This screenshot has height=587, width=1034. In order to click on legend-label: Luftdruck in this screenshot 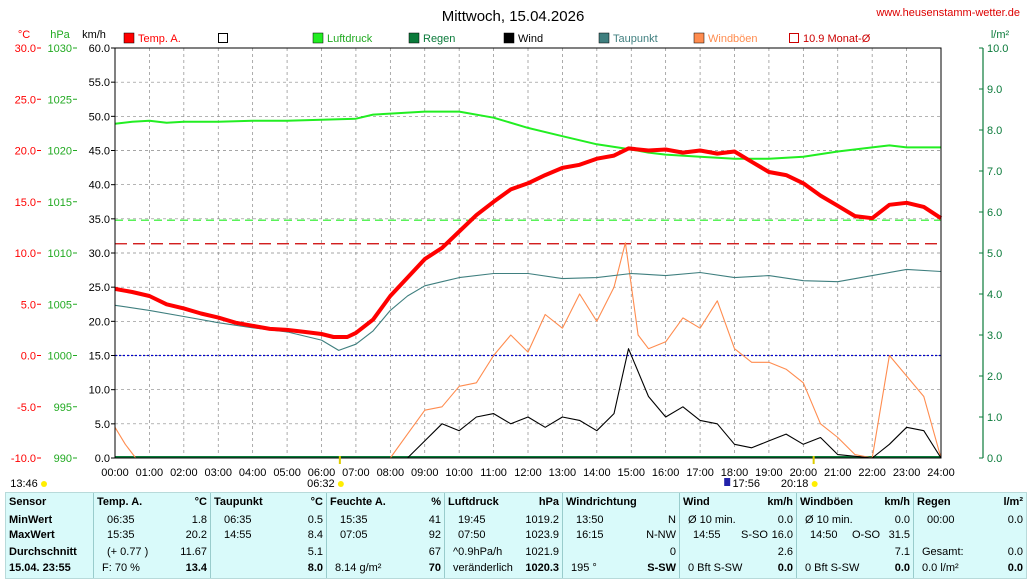, I will do `click(350, 39)`.